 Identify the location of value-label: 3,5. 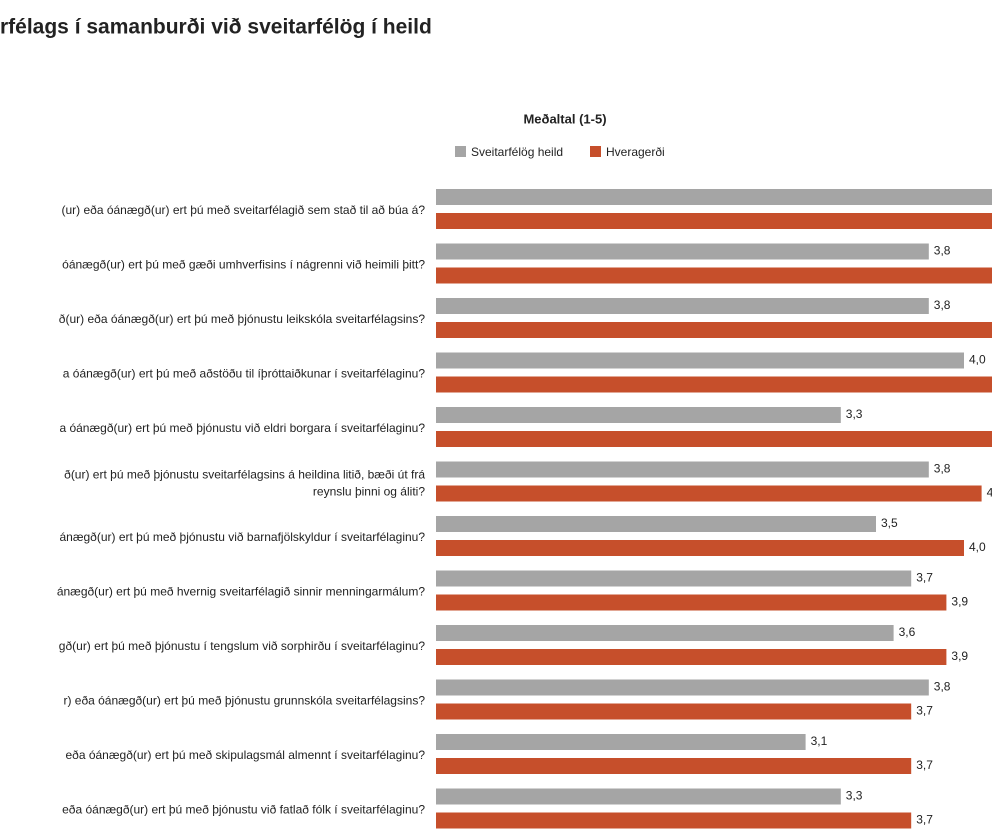
(889, 523).